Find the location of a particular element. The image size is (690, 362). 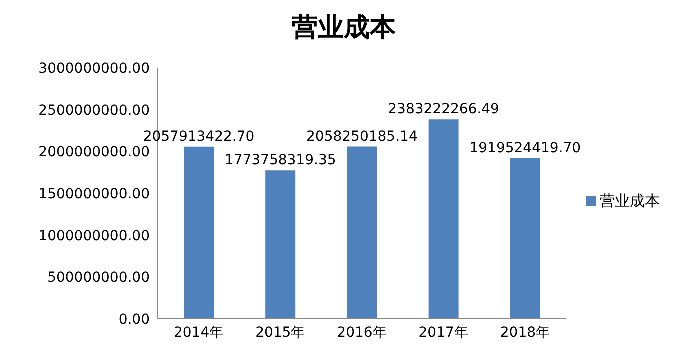

y-tick-label: 0.00 is located at coordinates (134, 320).